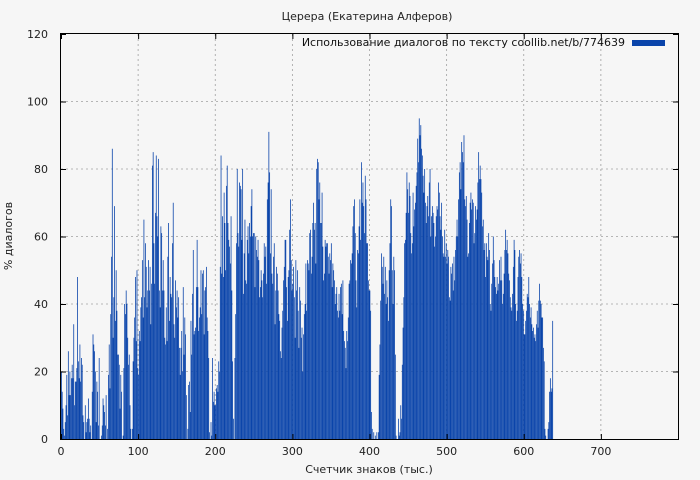 The width and height of the screenshot is (700, 480). I want to click on y-axis-label: % диалогов, so click(8, 236).